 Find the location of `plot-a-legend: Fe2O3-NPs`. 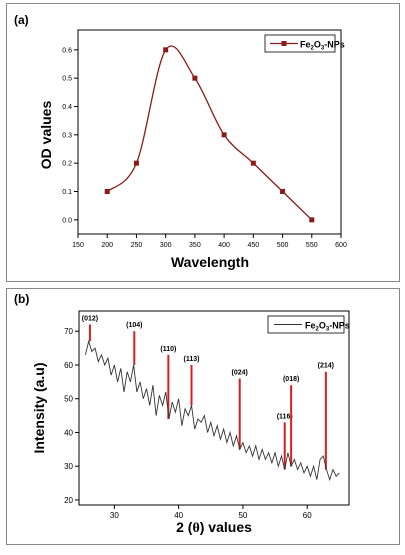

plot-a-legend: Fe2O3-NPs is located at coordinates (304, 43).